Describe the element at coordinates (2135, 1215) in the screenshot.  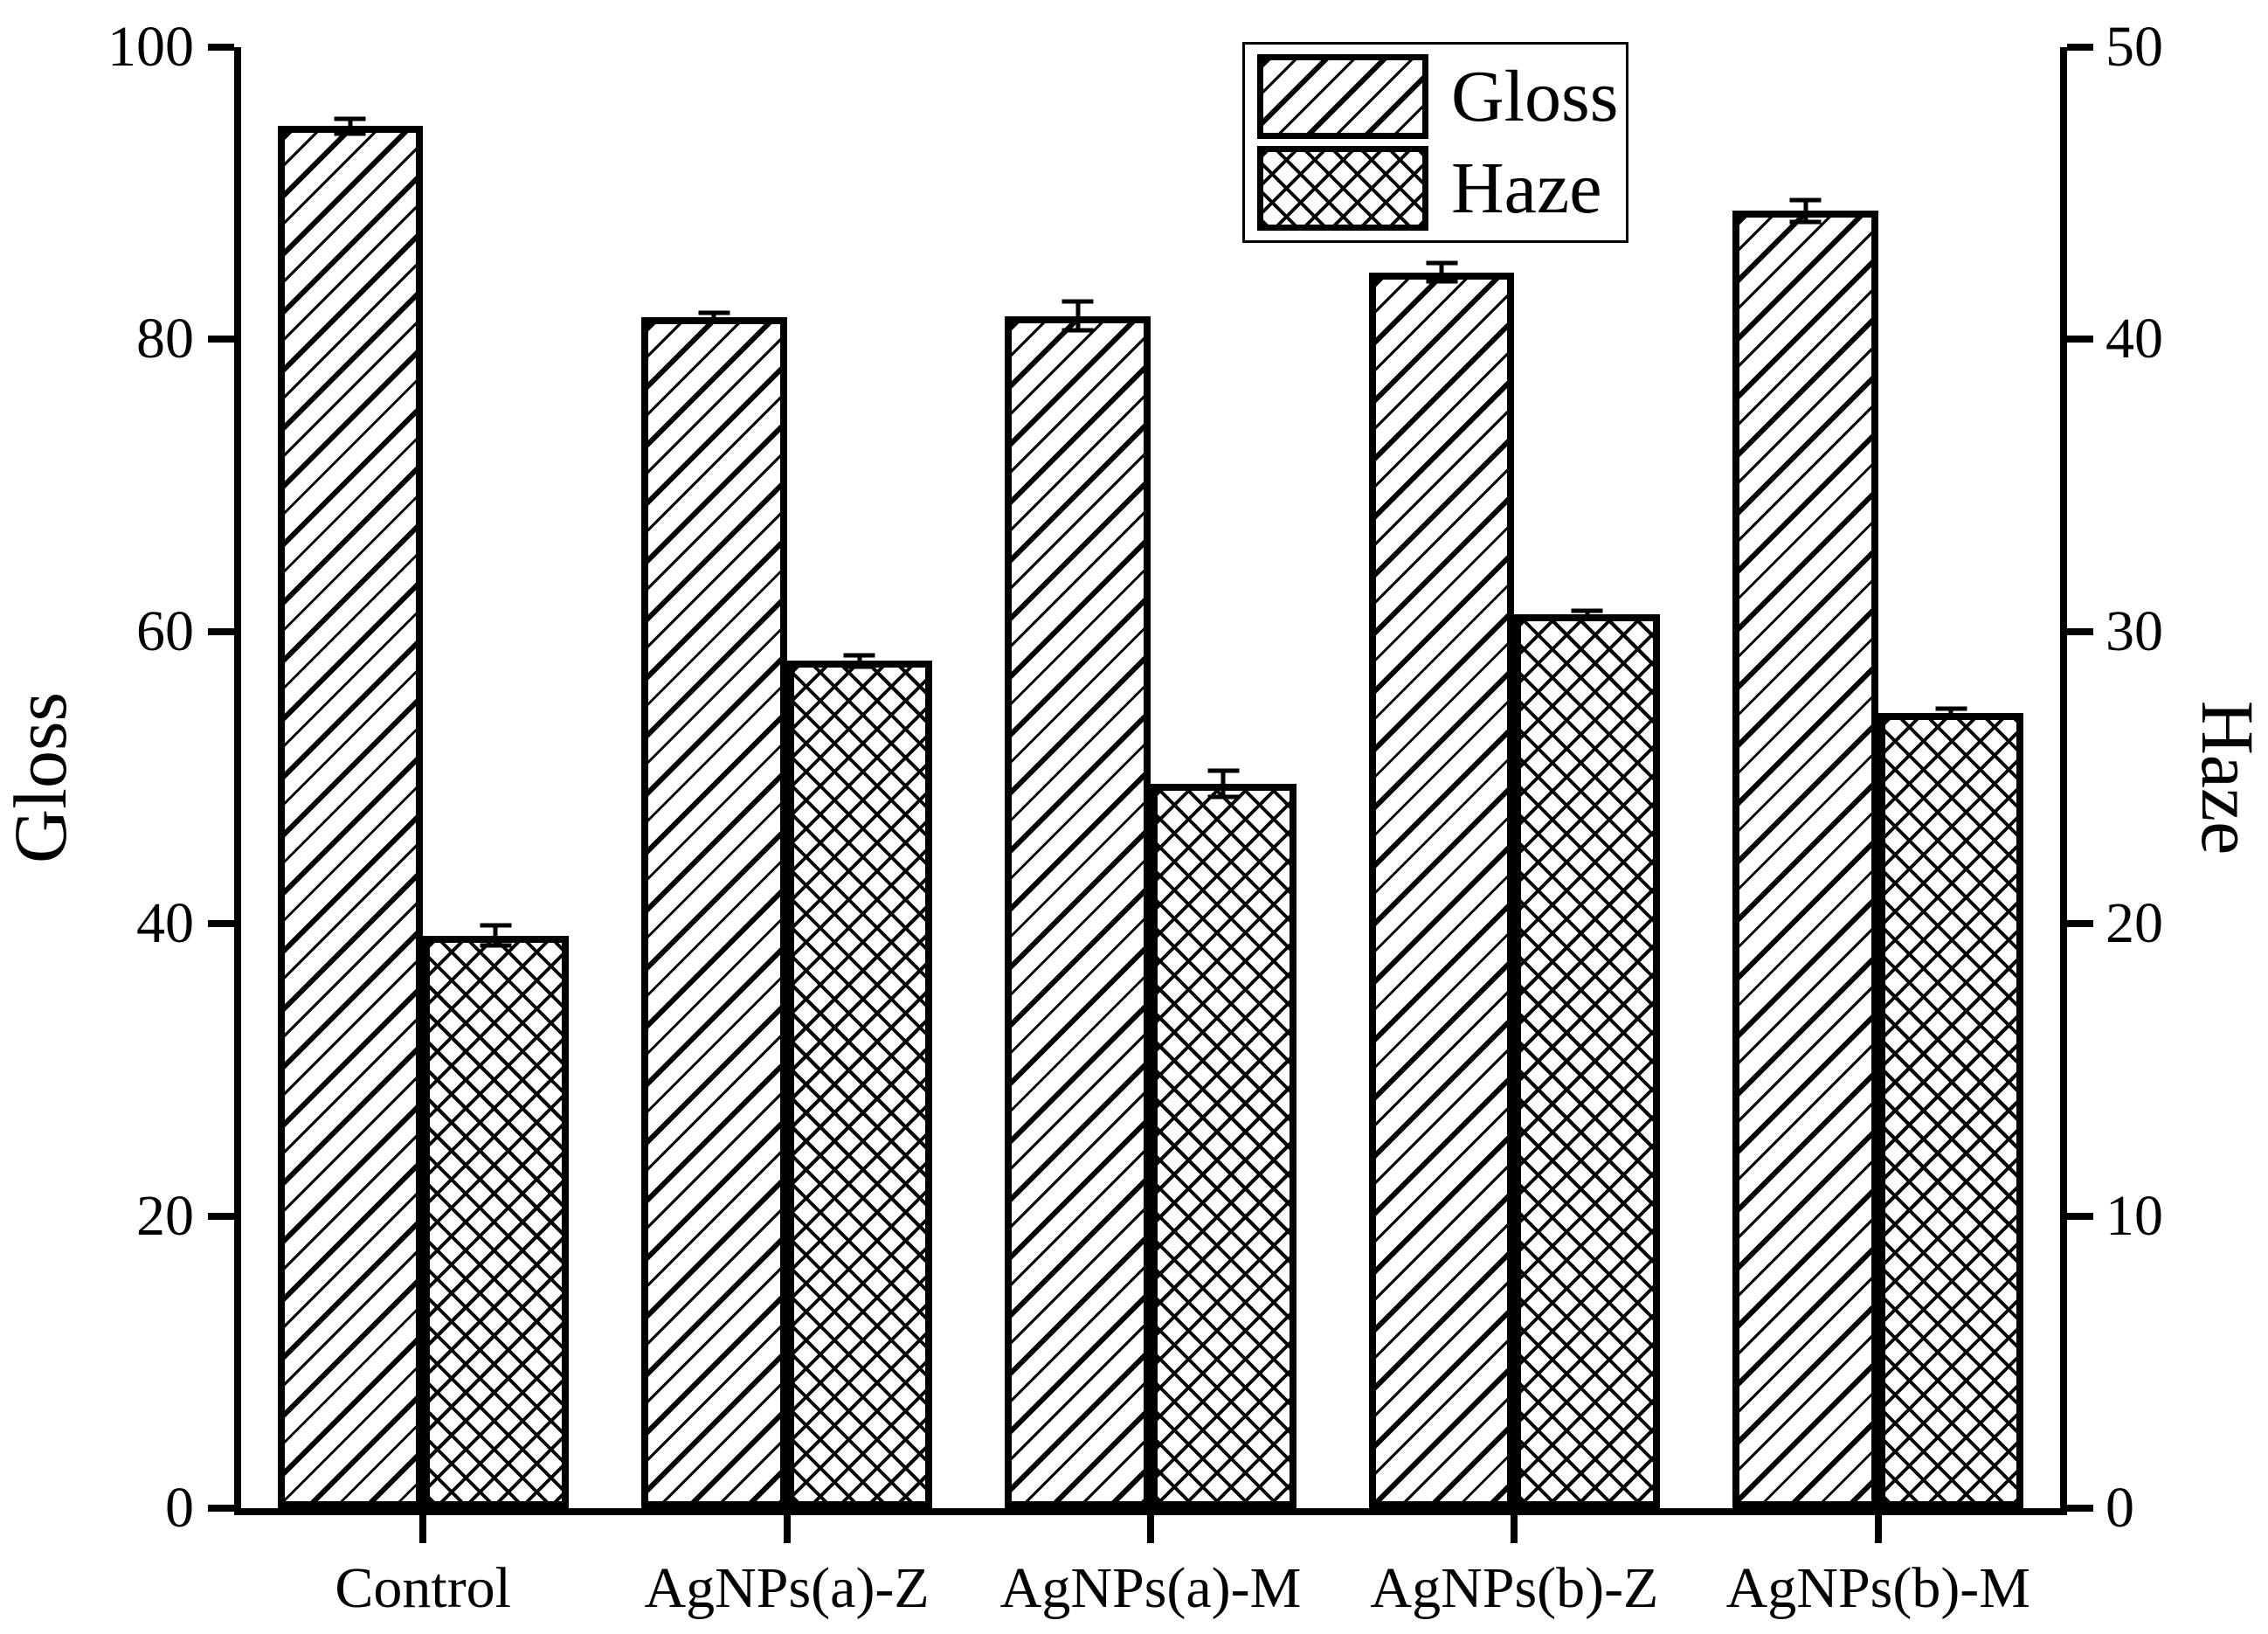
I see `right-axis-tick-label: 10` at that location.